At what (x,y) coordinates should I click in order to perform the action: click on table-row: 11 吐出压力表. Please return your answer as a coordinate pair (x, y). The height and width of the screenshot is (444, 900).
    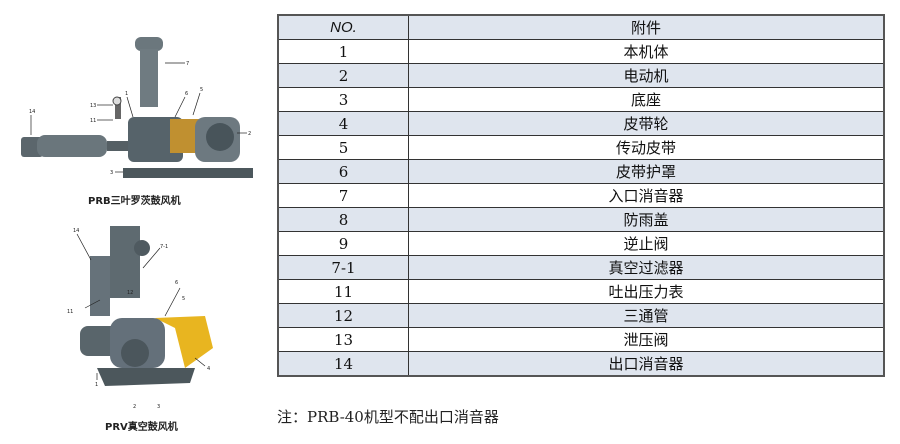
    Looking at the image, I should click on (581, 291).